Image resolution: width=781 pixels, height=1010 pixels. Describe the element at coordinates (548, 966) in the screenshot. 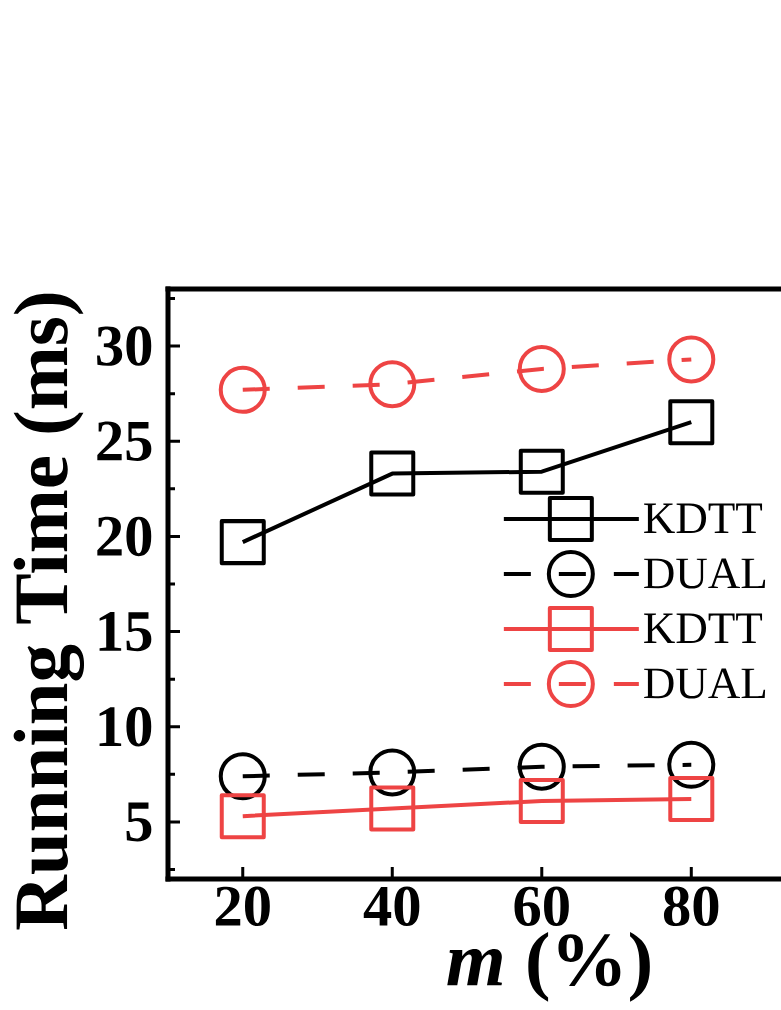

I see `x-axis-title: m (%)` at that location.